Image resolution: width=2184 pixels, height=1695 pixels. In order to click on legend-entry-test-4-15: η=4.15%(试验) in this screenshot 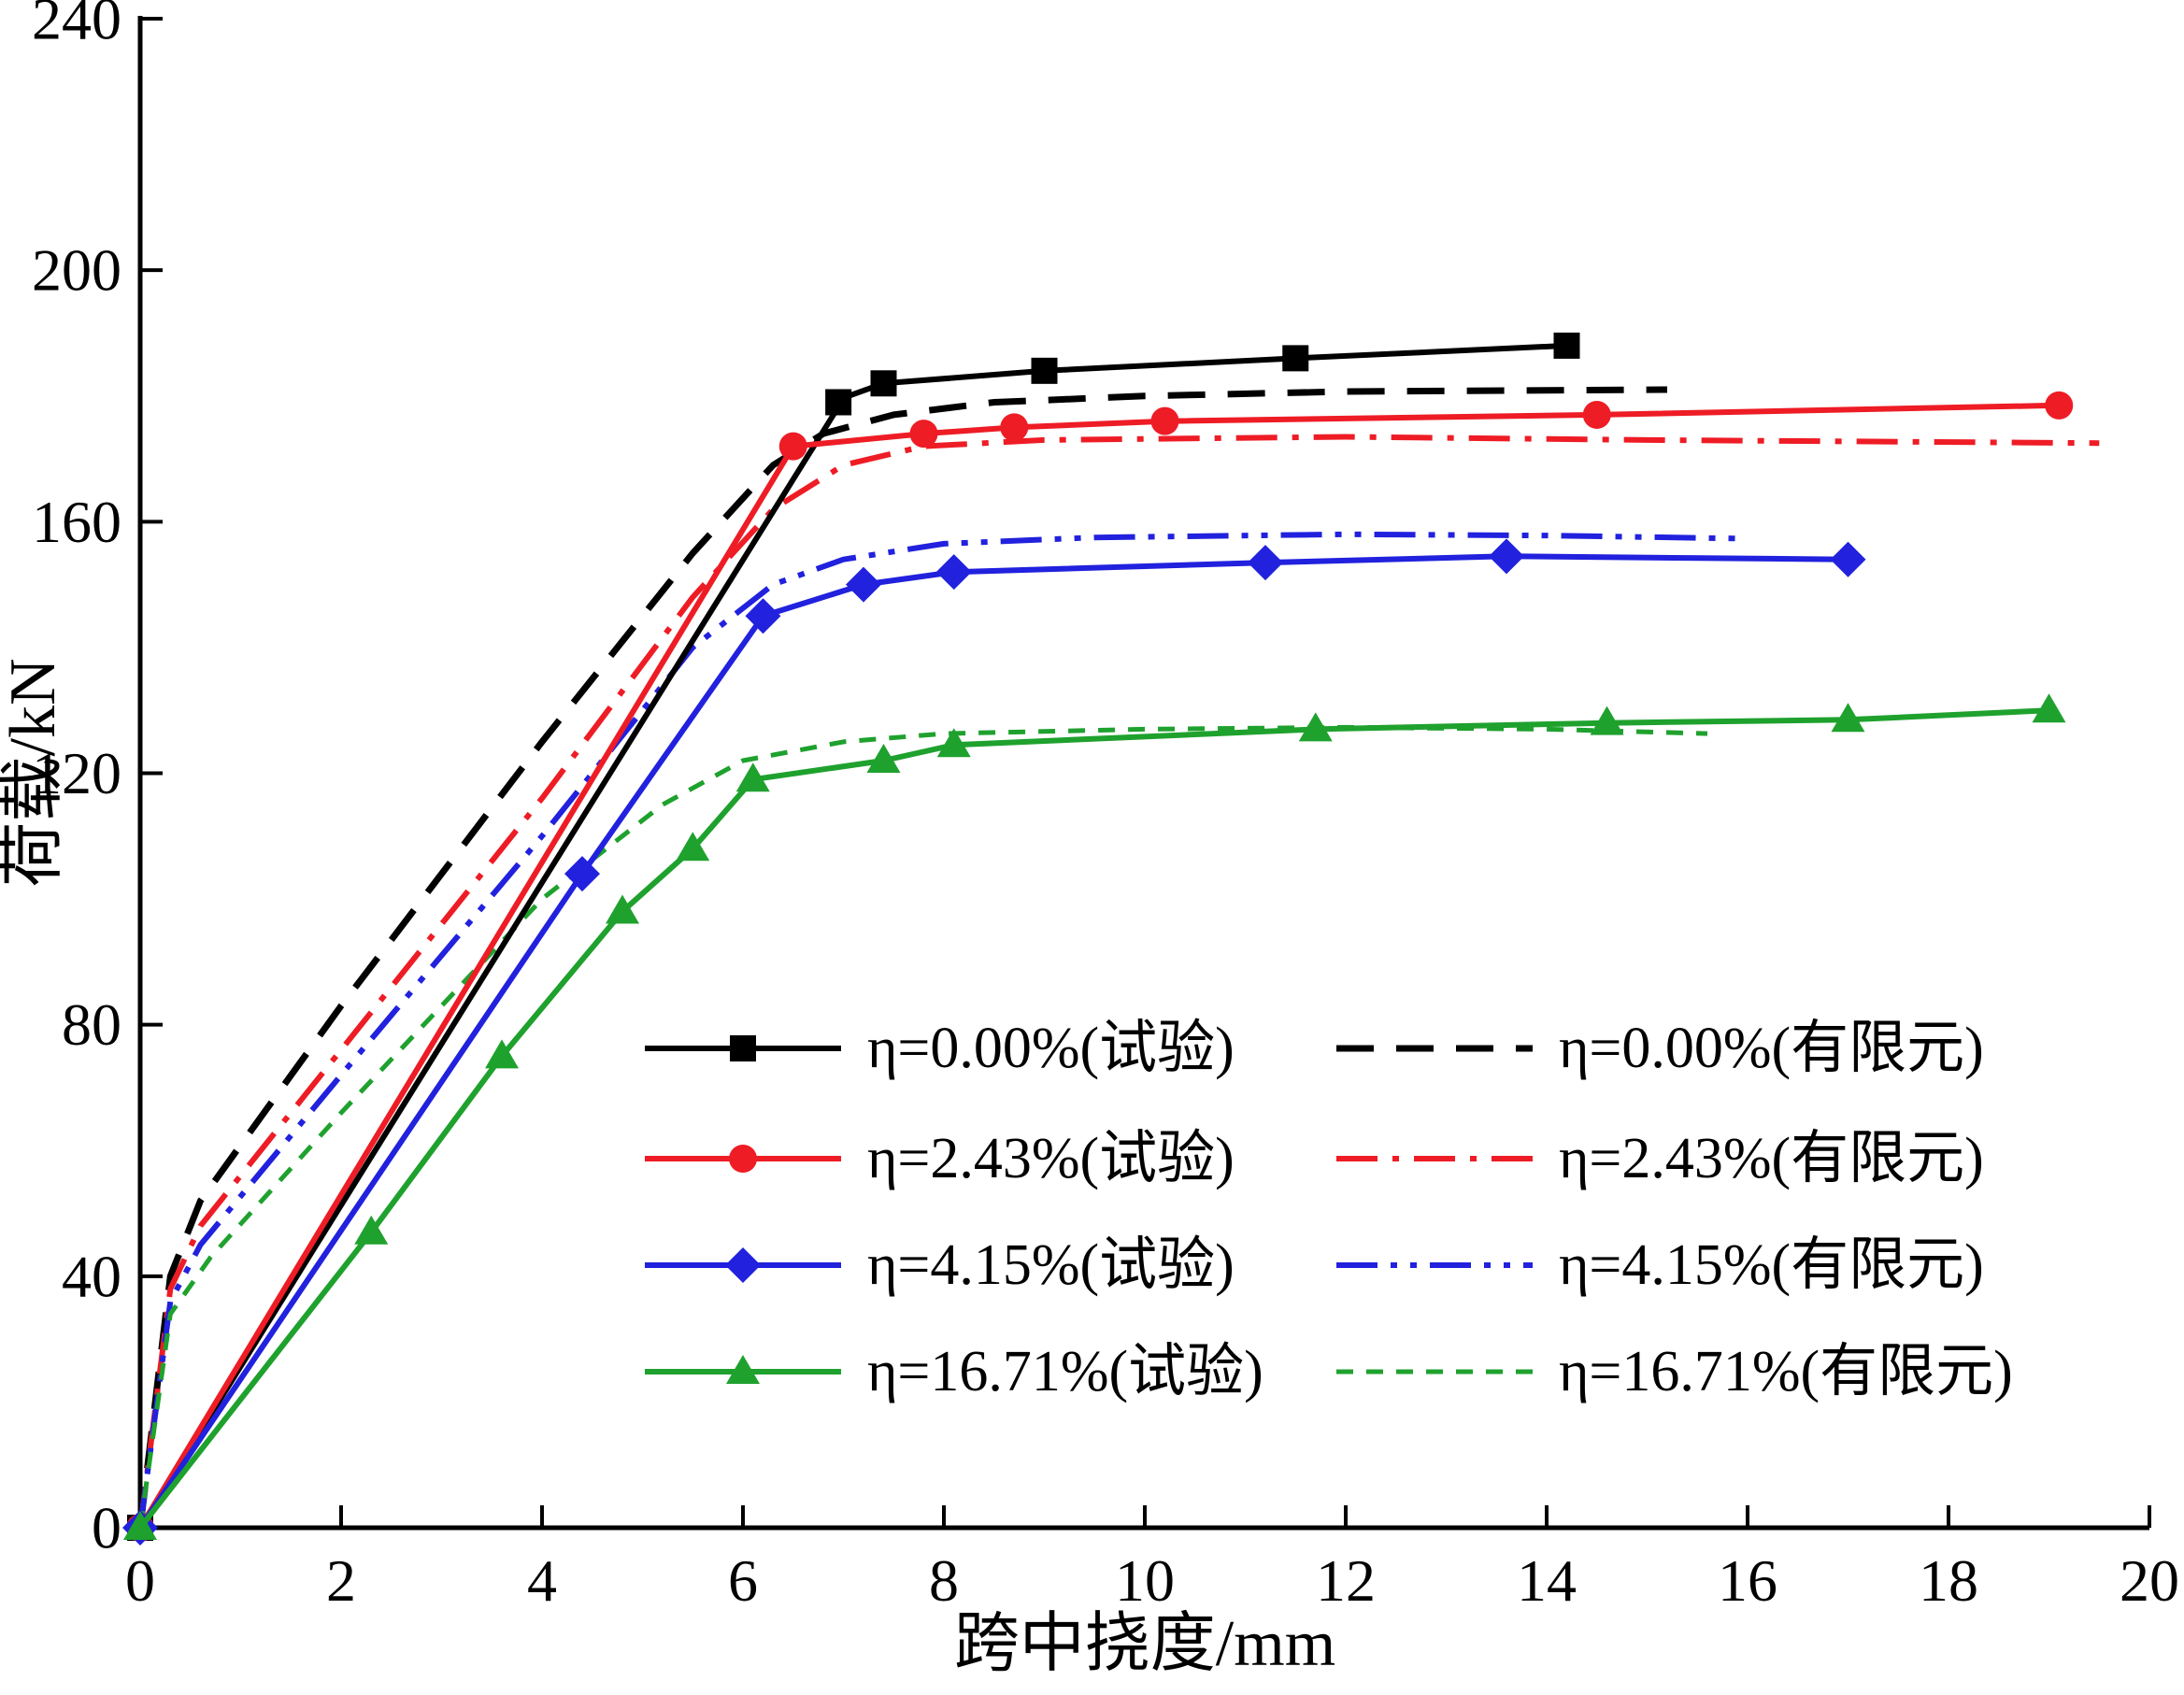, I will do `click(940, 1265)`.